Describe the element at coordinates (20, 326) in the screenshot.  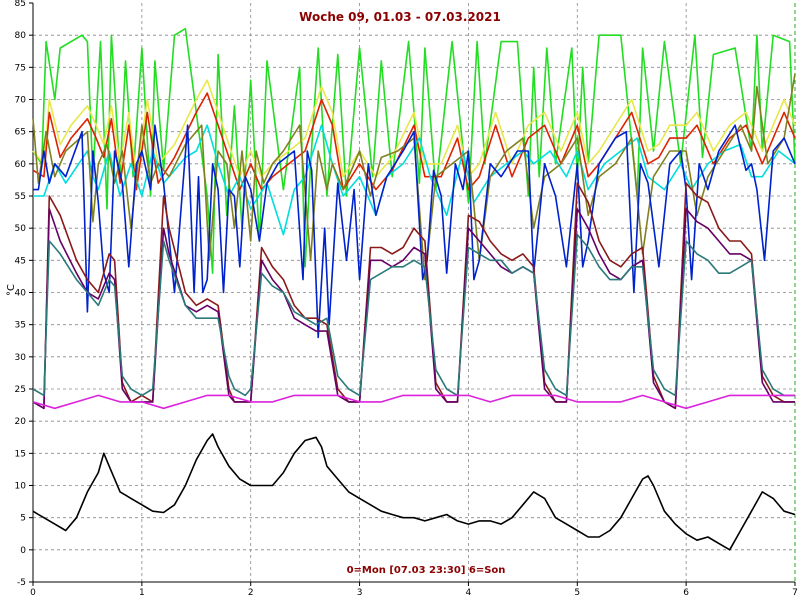
I see `y-tick-label: 35` at that location.